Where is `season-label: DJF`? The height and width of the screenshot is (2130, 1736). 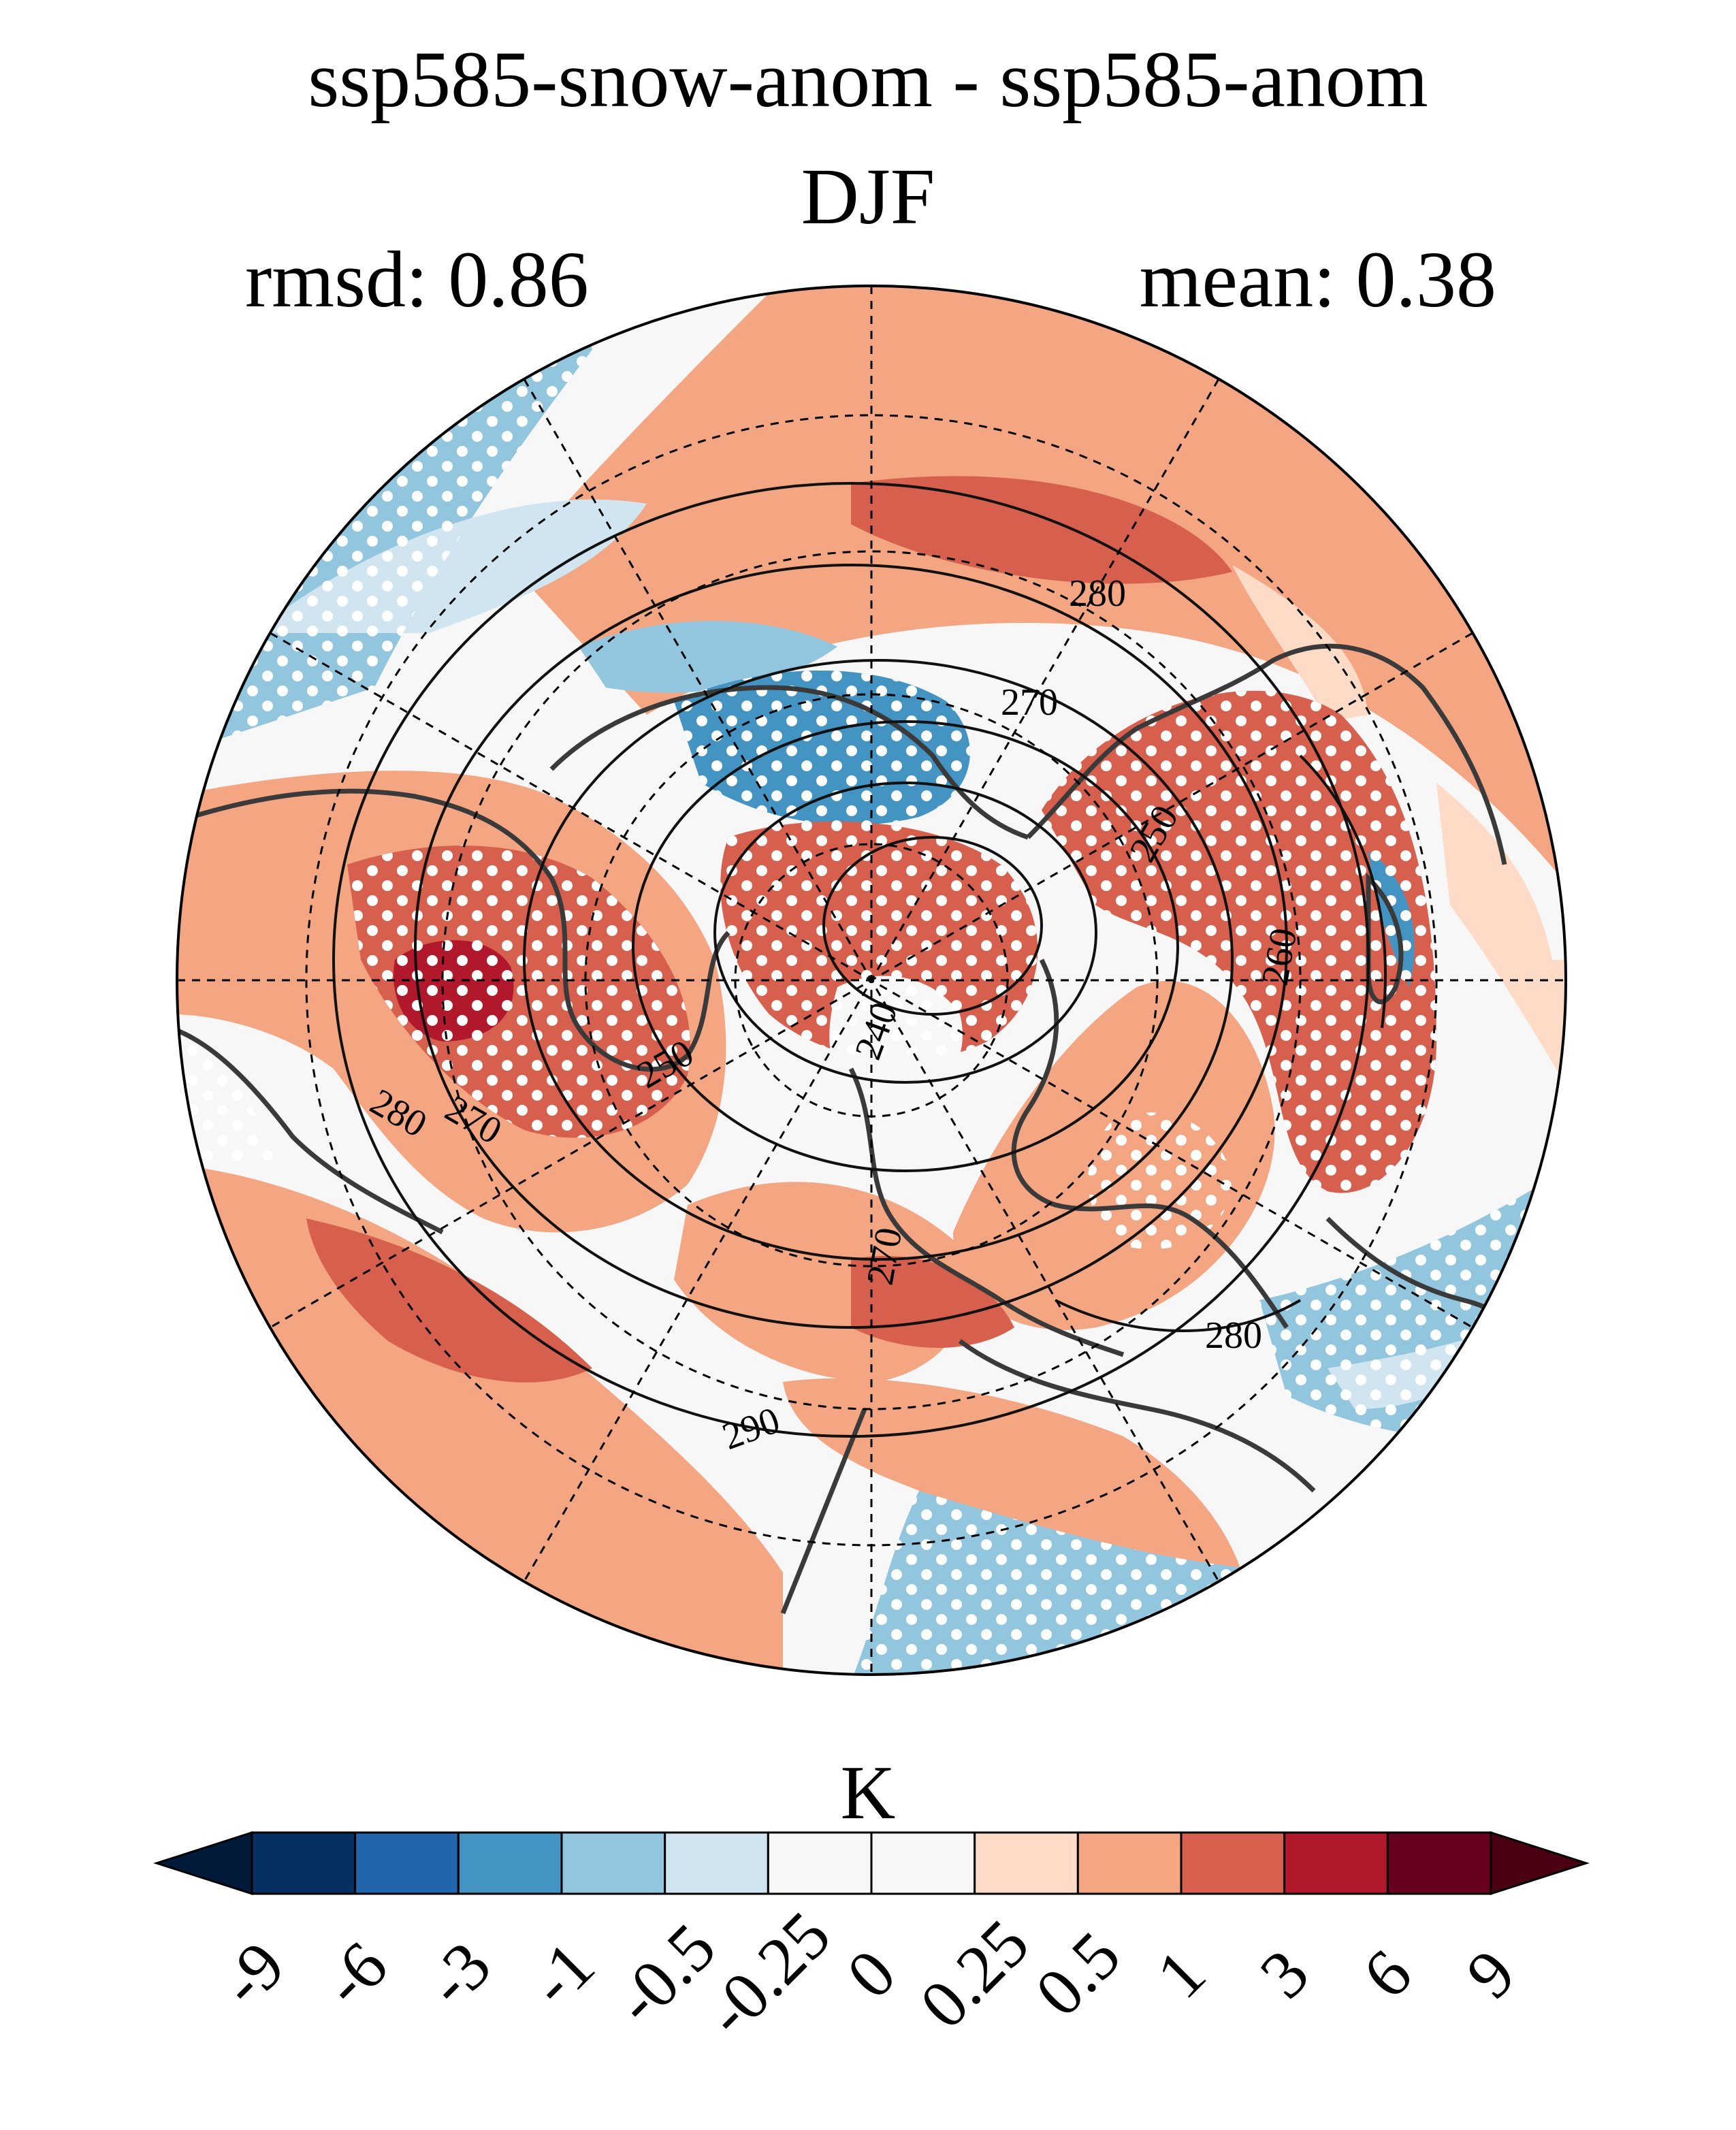
season-label: DJF is located at coordinates (868, 196).